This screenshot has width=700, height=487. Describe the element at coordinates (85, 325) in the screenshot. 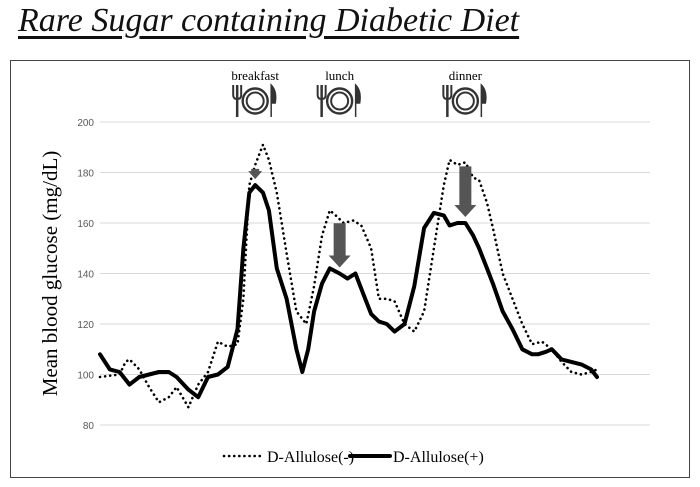

I see `y-tick-label: 120` at that location.